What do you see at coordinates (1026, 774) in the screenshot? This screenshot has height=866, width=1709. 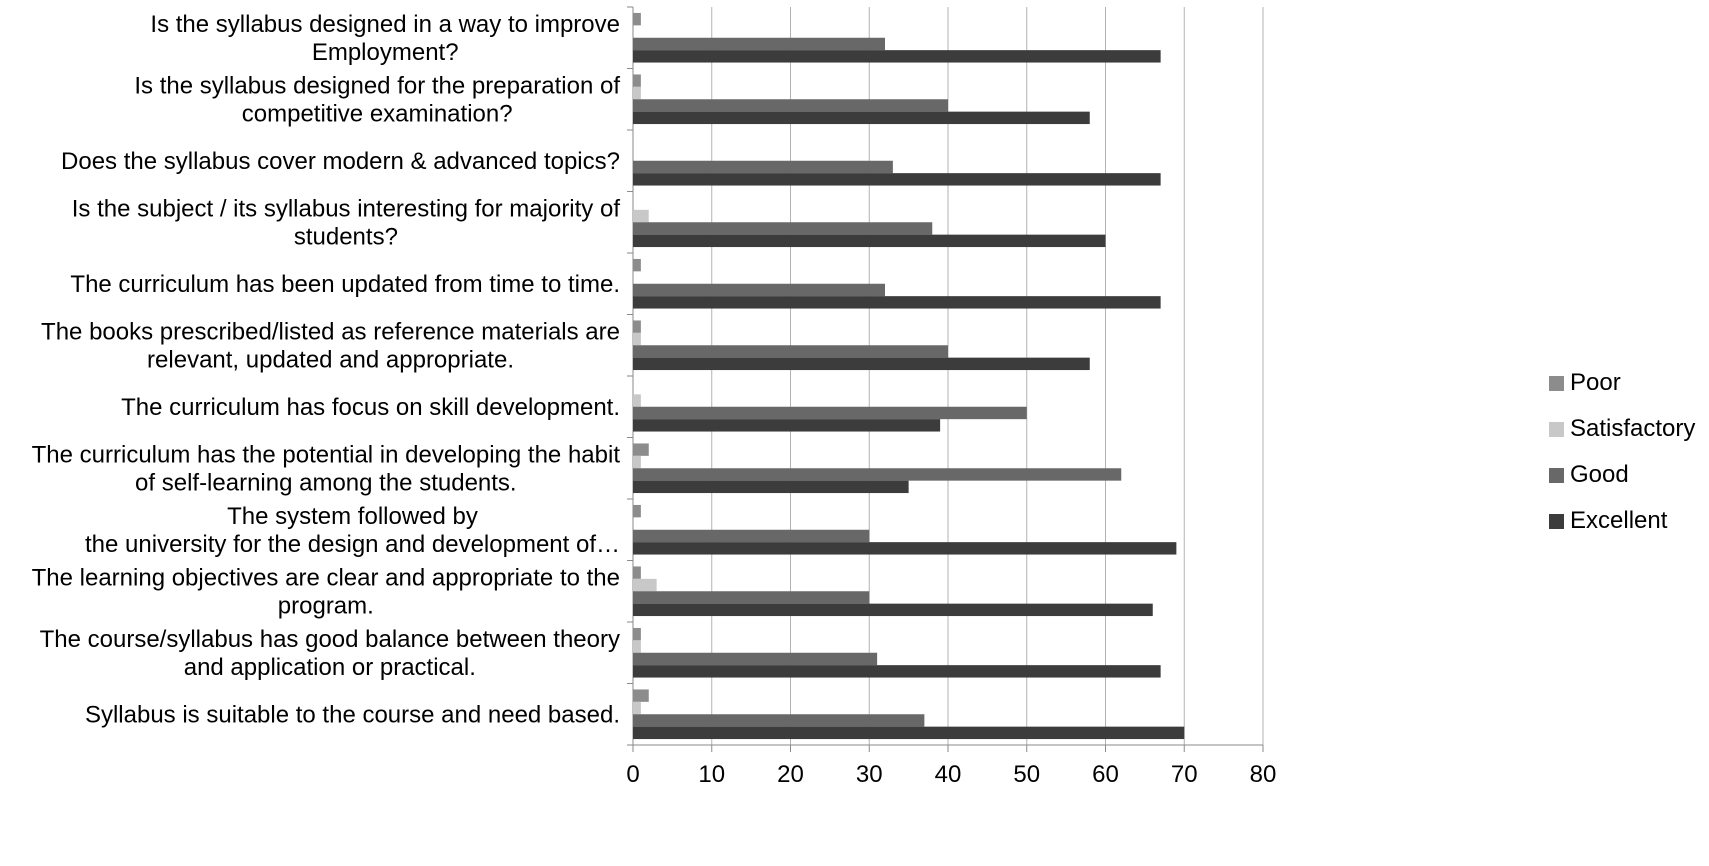 I see `x-tick-label: 50` at bounding box center [1026, 774].